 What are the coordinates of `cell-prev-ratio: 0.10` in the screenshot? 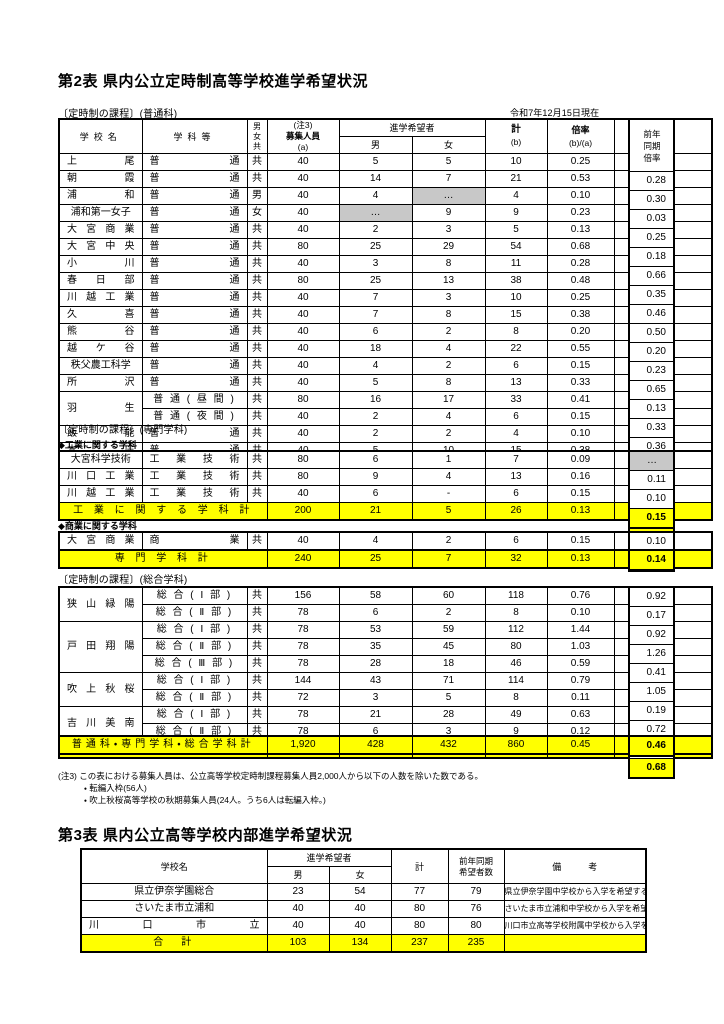 It's located at (651, 541).